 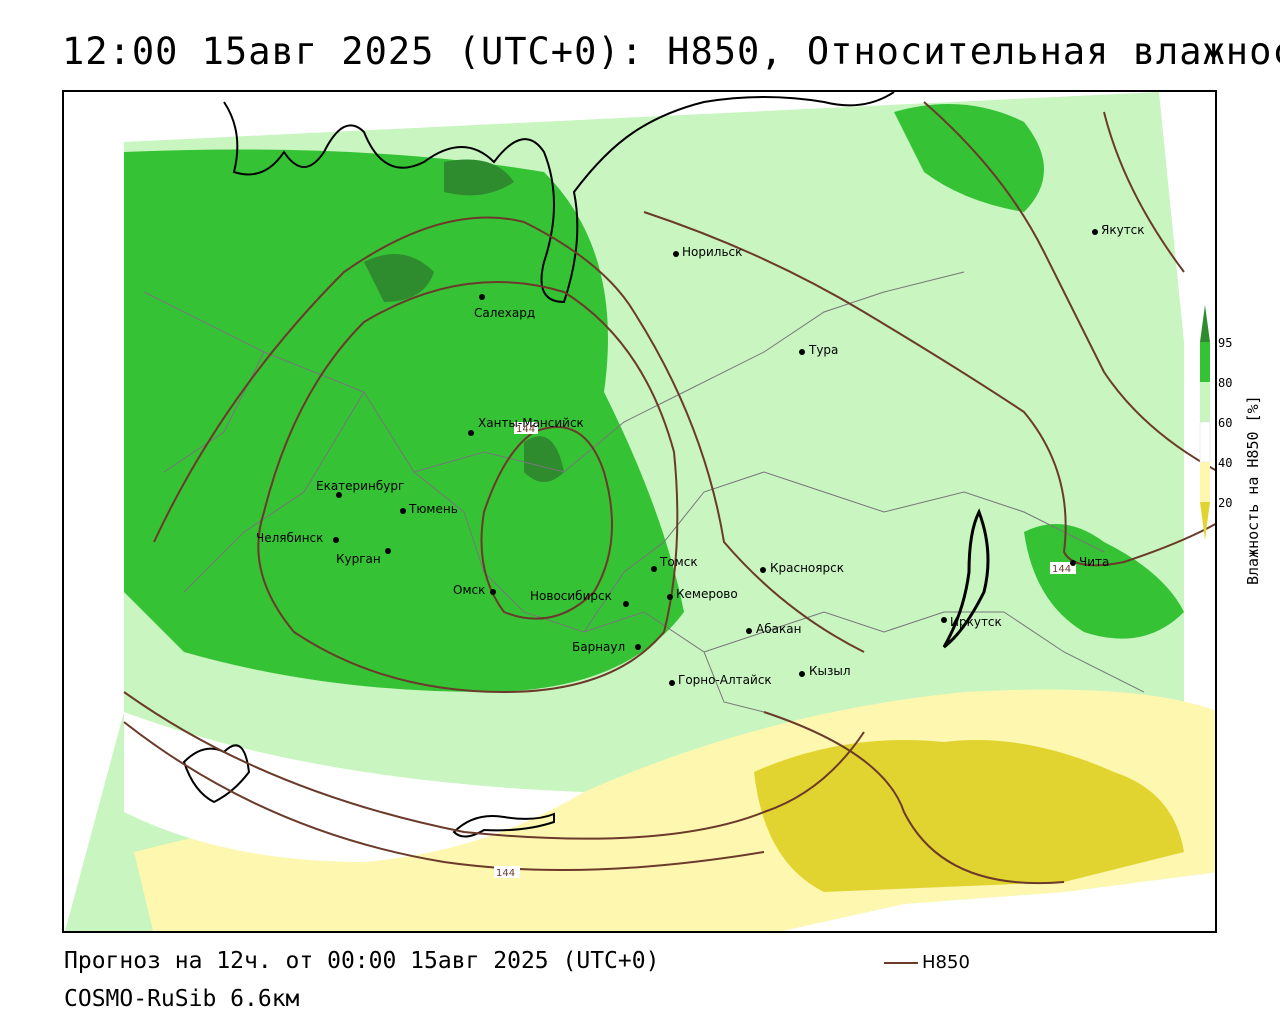 What do you see at coordinates (725, 680) in the screenshot?
I see `city-label: Горно-Алтайск` at bounding box center [725, 680].